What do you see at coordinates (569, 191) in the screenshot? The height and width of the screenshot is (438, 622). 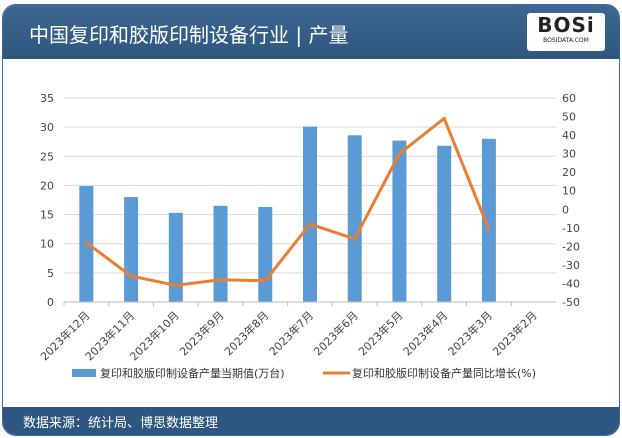 I see `y-right-tick-label: 10` at bounding box center [569, 191].